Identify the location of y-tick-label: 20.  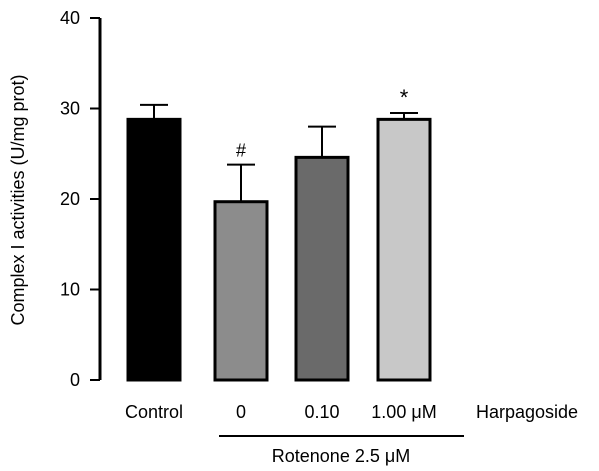
(70, 199).